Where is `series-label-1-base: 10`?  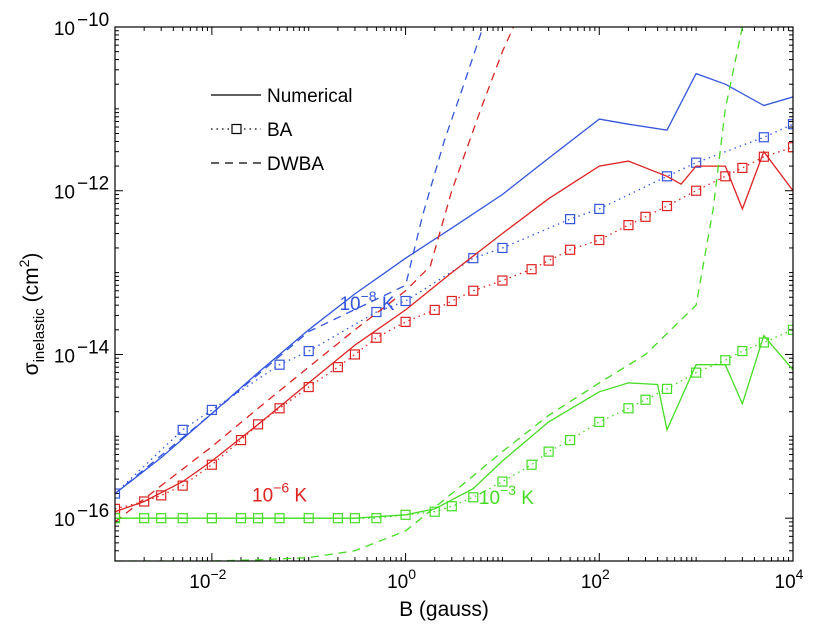 series-label-1-base: 10 is located at coordinates (262, 495).